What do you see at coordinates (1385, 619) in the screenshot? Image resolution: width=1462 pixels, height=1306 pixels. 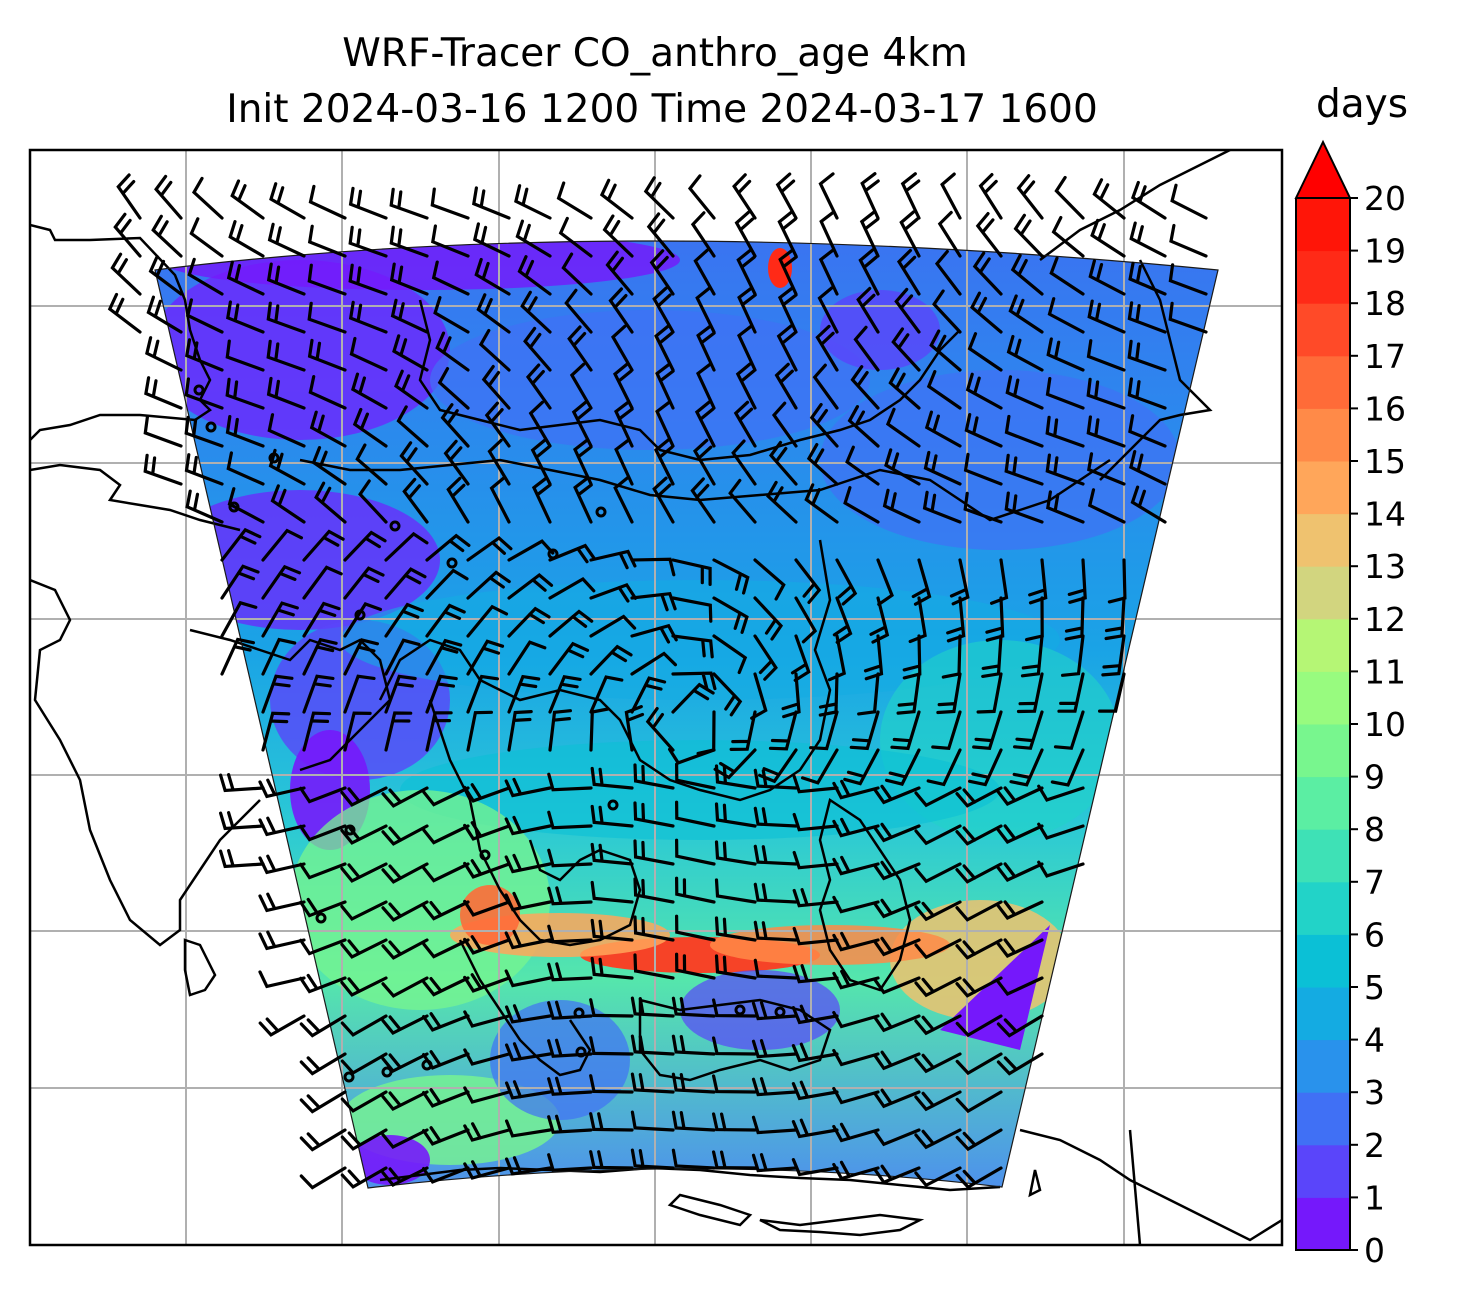 I see `colorbar-tick-label: 12` at bounding box center [1385, 619].